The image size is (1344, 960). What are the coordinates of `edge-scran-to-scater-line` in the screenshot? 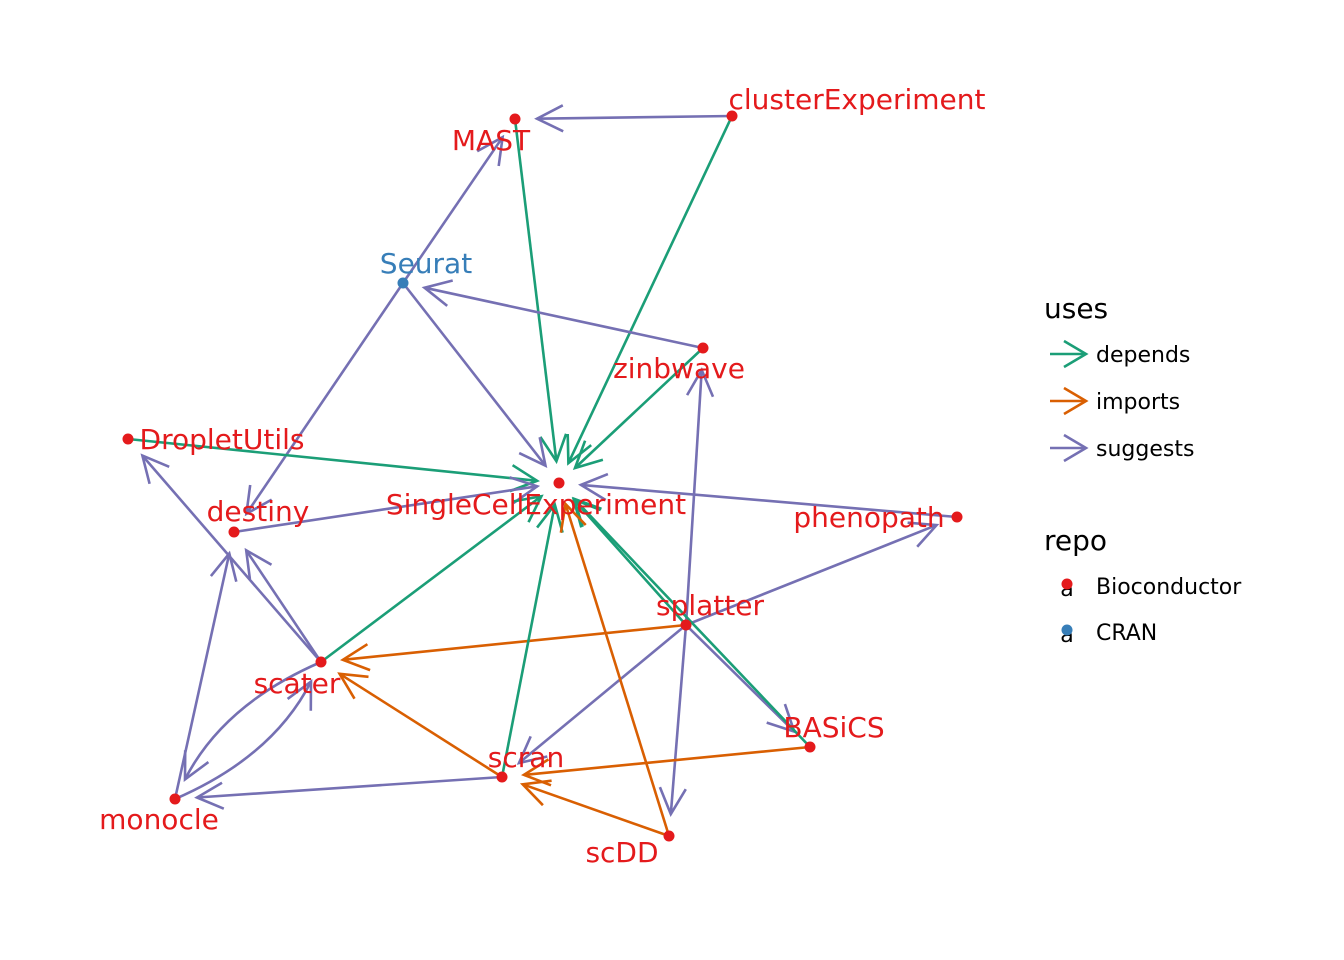 It's located at (420, 725).